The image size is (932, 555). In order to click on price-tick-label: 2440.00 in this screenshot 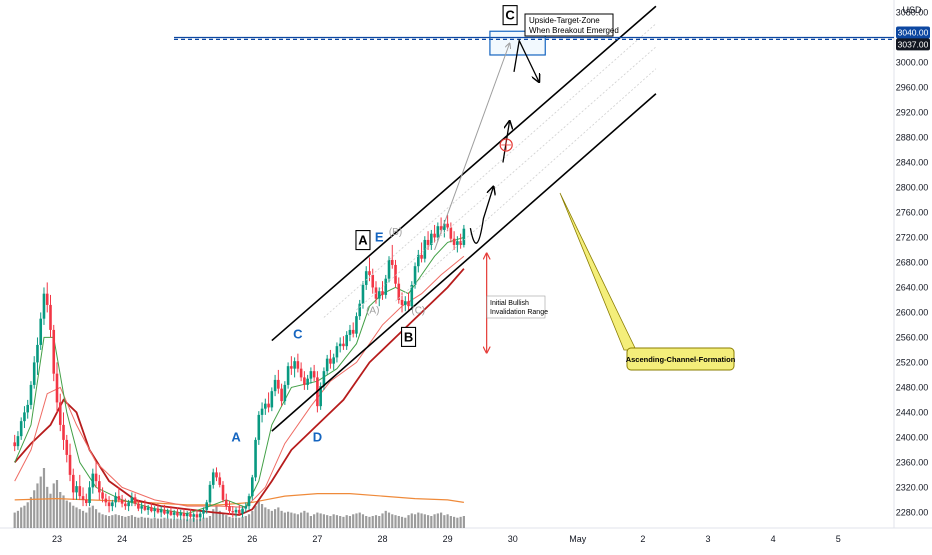, I will do `click(912, 412)`.